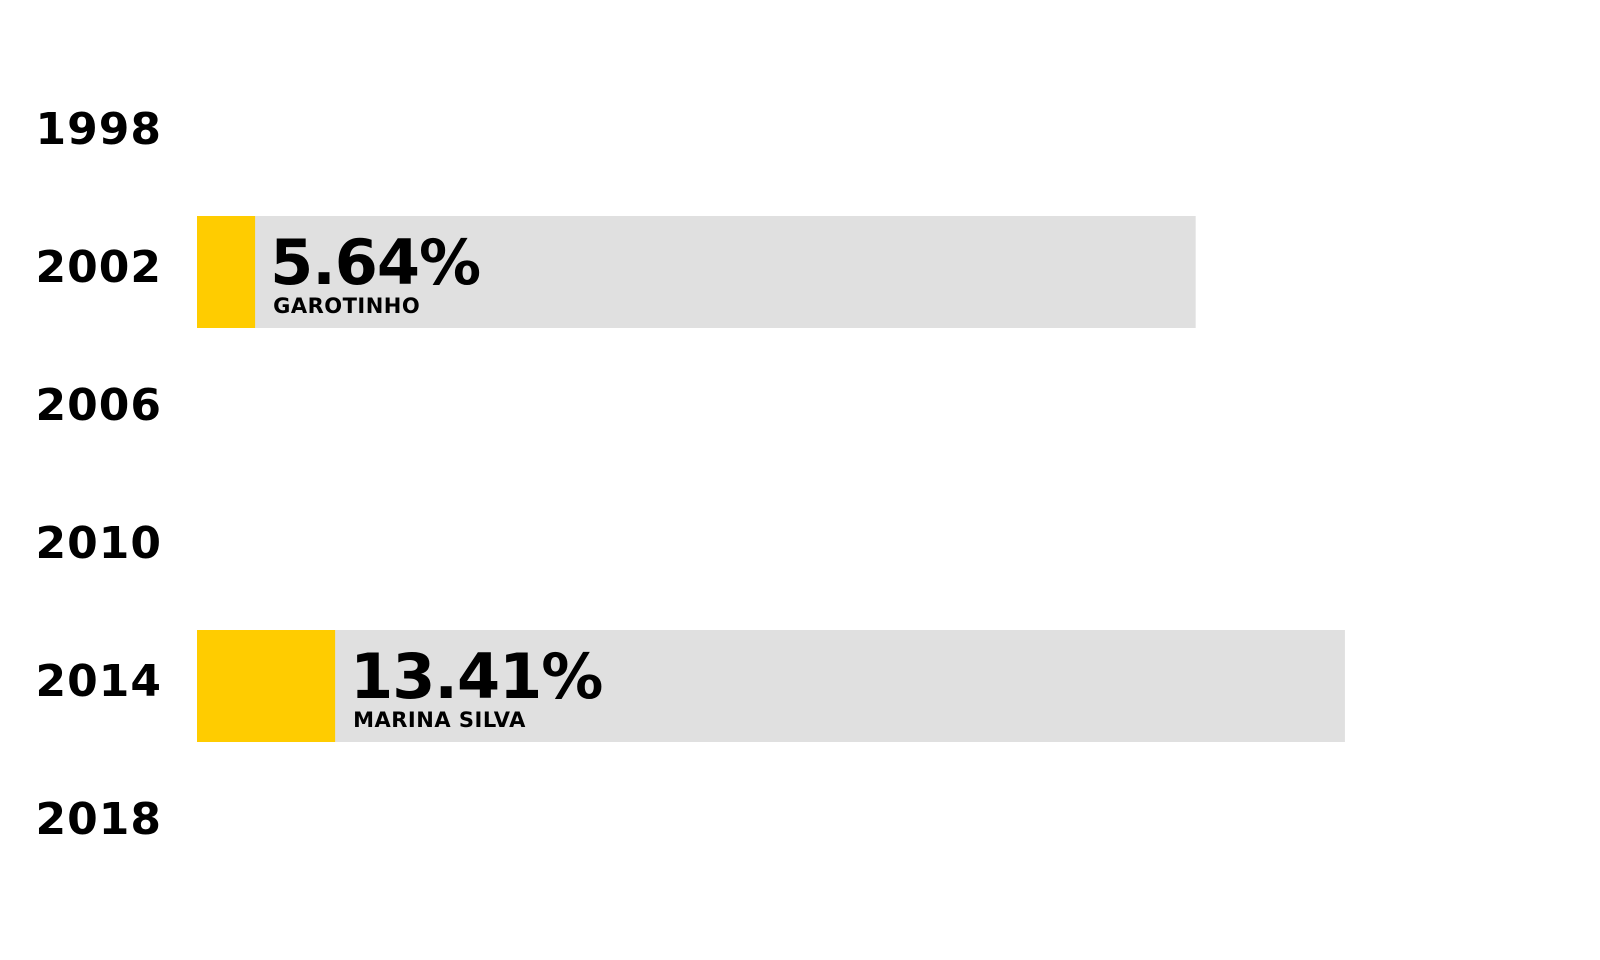 This screenshot has height=960, width=1600. What do you see at coordinates (266, 686) in the screenshot?
I see `bar-value-2014` at bounding box center [266, 686].